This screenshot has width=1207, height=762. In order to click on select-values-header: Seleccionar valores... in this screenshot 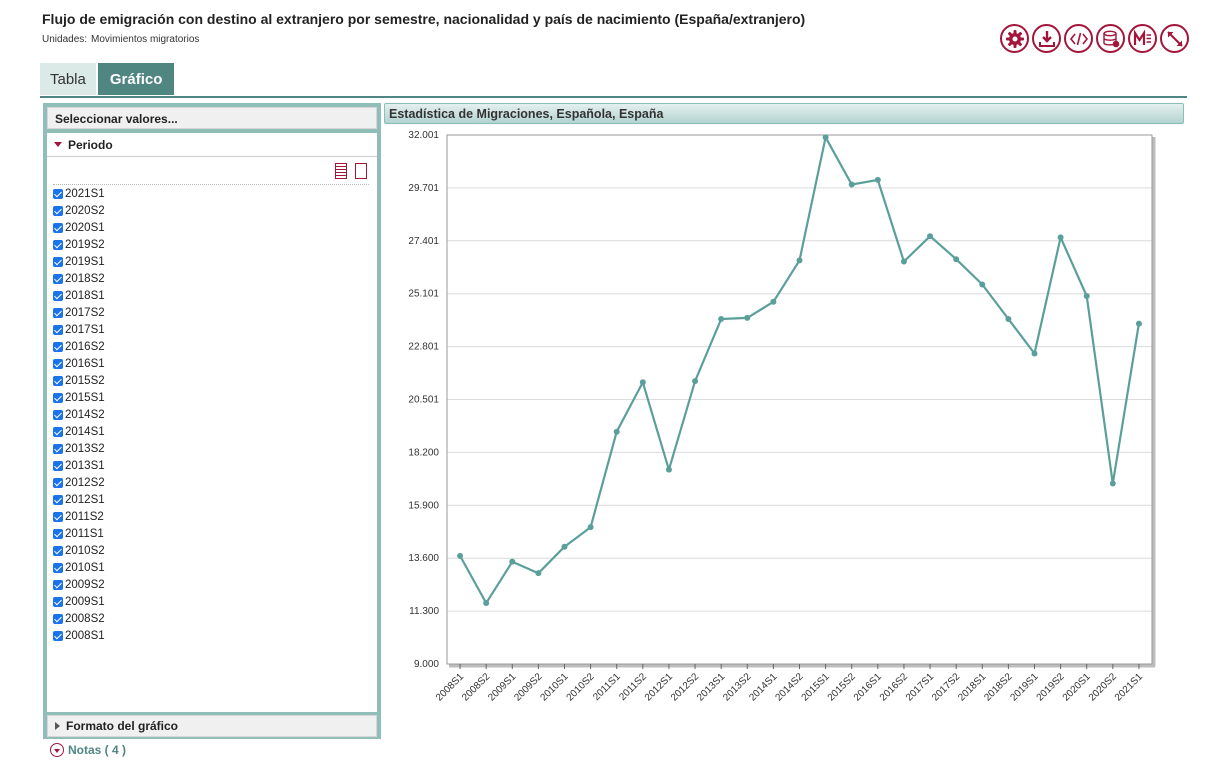, I will do `click(212, 118)`.